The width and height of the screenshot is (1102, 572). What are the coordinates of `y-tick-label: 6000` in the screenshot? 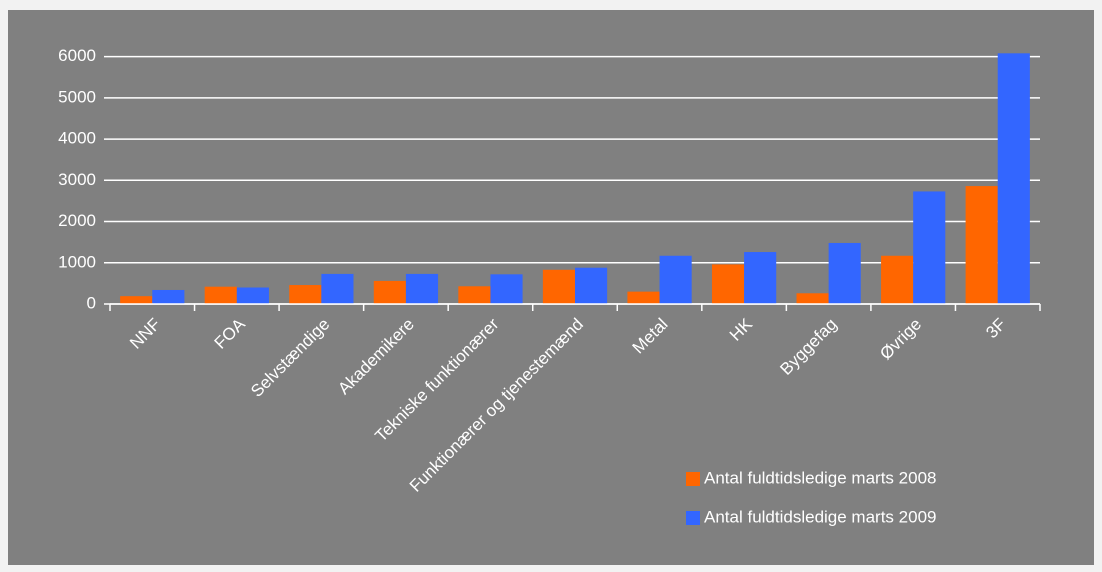 It's located at (77, 55).